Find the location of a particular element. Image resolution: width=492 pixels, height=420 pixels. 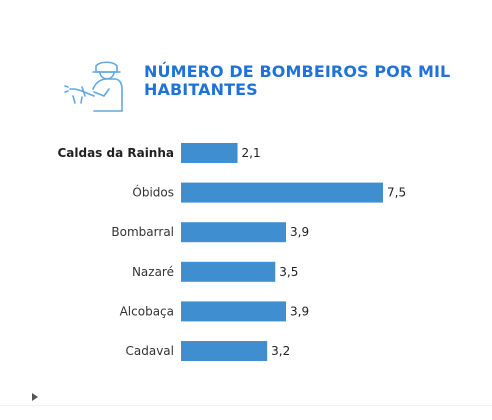

play-icon is located at coordinates (35, 397).